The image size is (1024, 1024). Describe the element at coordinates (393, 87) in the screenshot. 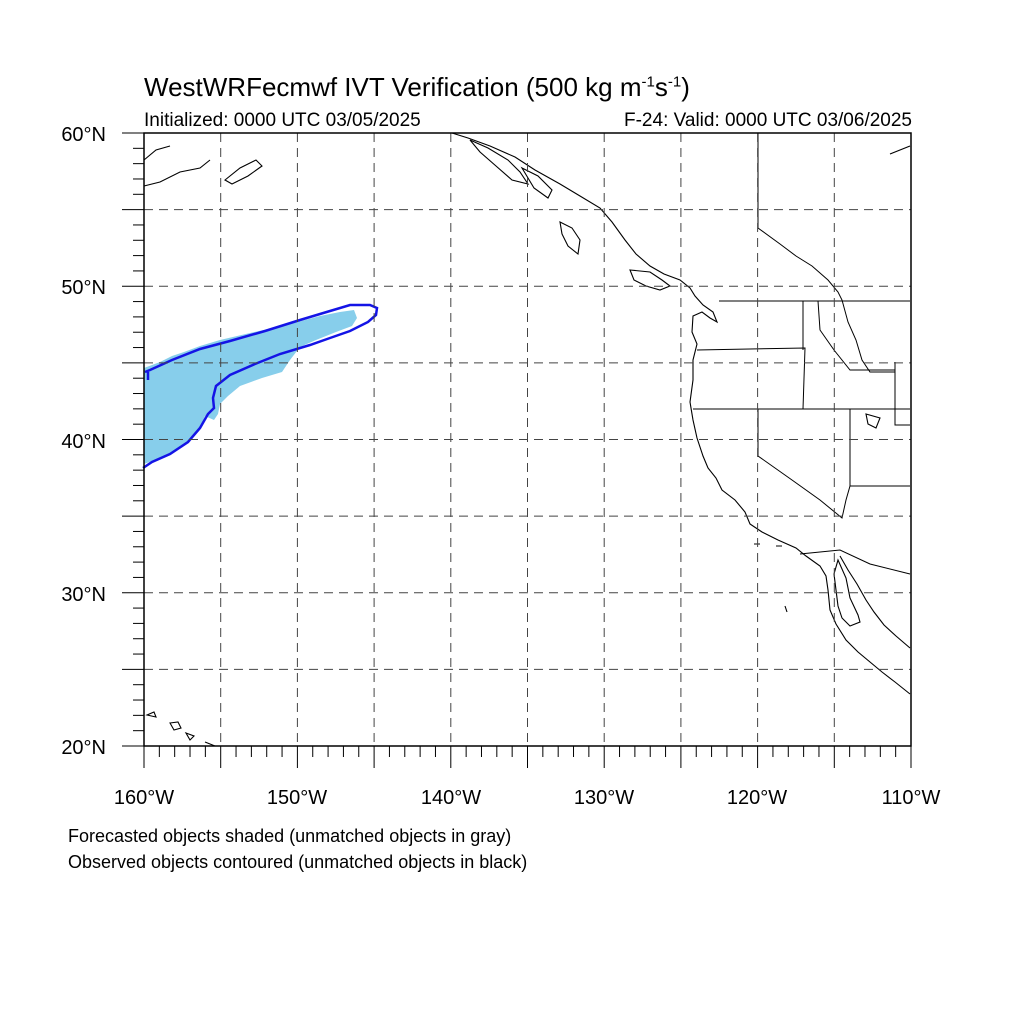

I see `title-text: WestWRFecmwf IVT Verification (500 kg m` at that location.